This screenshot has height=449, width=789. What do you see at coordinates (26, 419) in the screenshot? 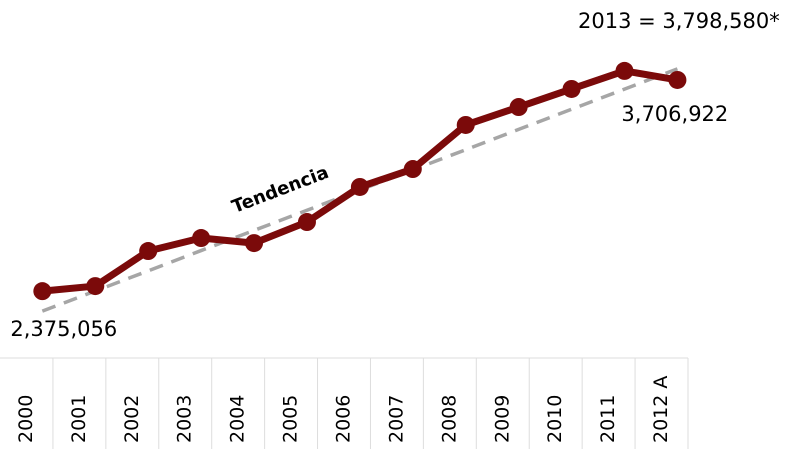
I see `x-tick-label: 2000` at bounding box center [26, 419].